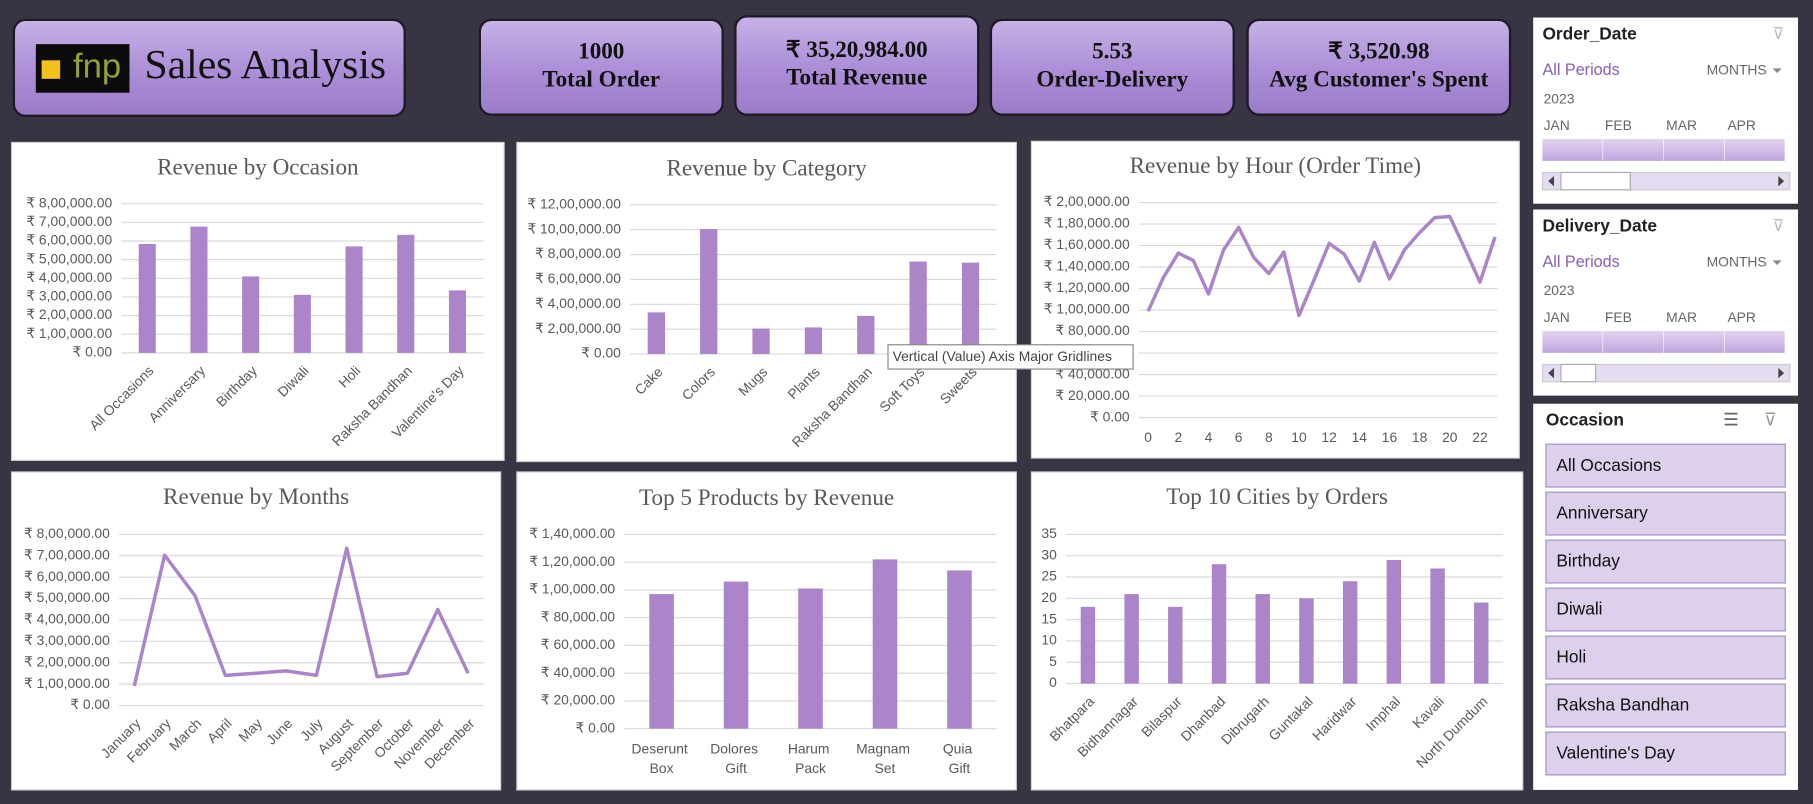 The width and height of the screenshot is (1813, 804). I want to click on x-tick-label: 0, so click(1148, 437).